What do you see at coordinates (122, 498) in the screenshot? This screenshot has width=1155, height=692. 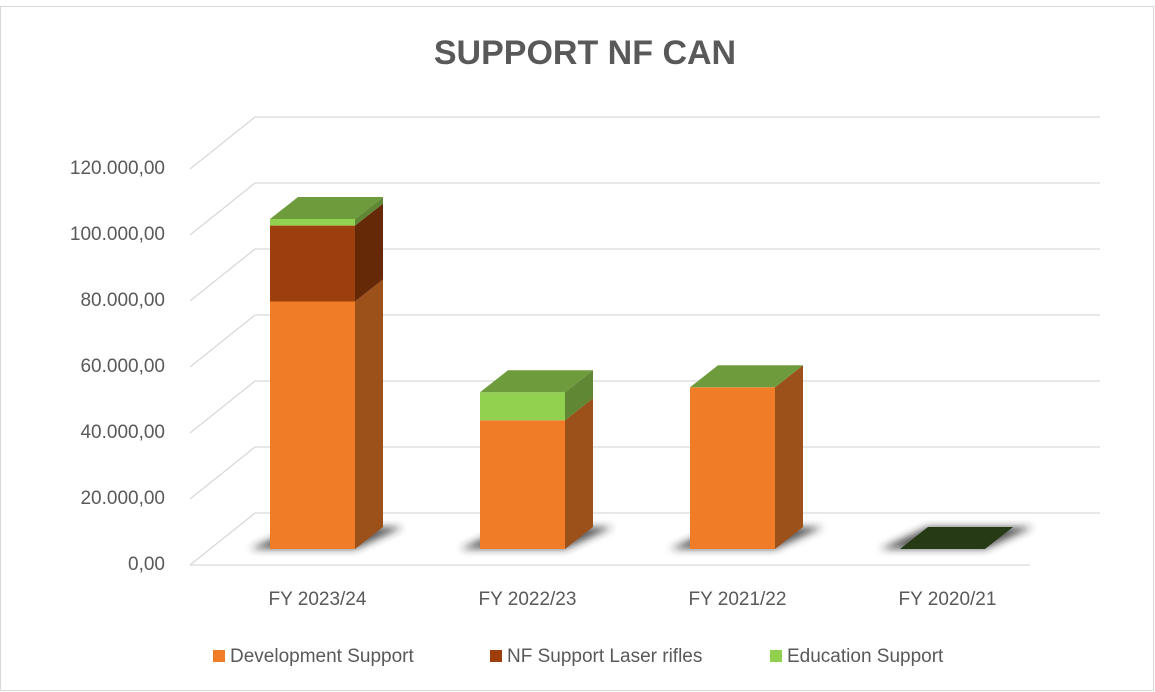 I see `y-tick-label: 20.000,00` at bounding box center [122, 498].